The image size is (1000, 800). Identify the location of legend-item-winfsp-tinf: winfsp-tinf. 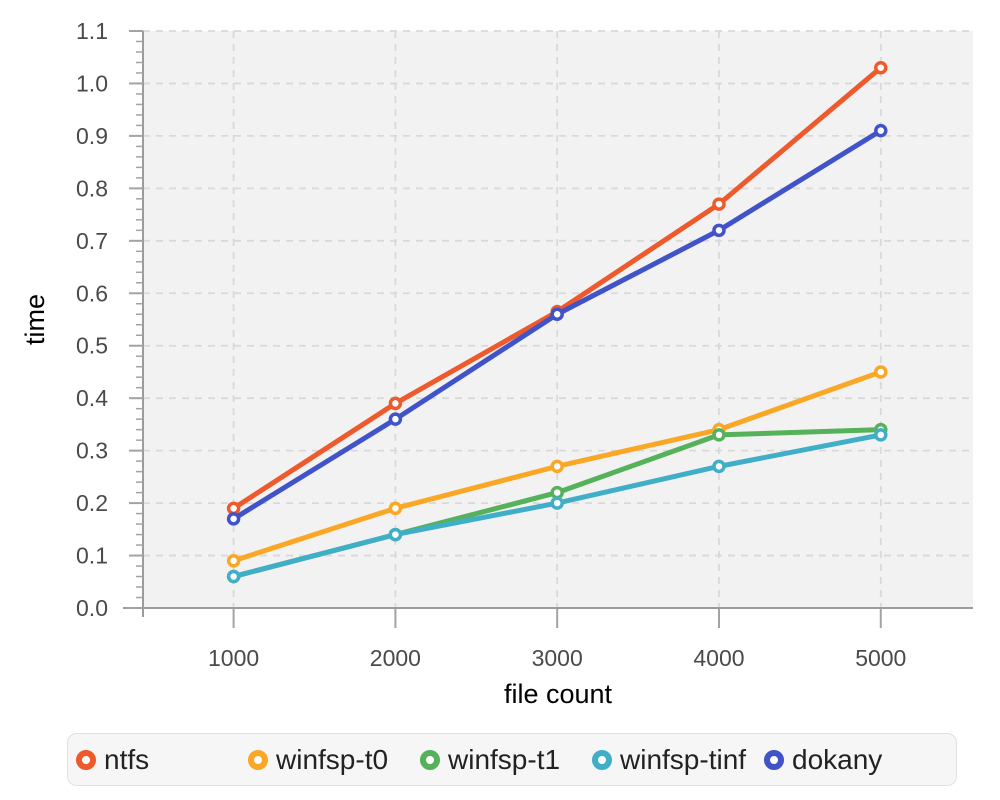
(678, 759).